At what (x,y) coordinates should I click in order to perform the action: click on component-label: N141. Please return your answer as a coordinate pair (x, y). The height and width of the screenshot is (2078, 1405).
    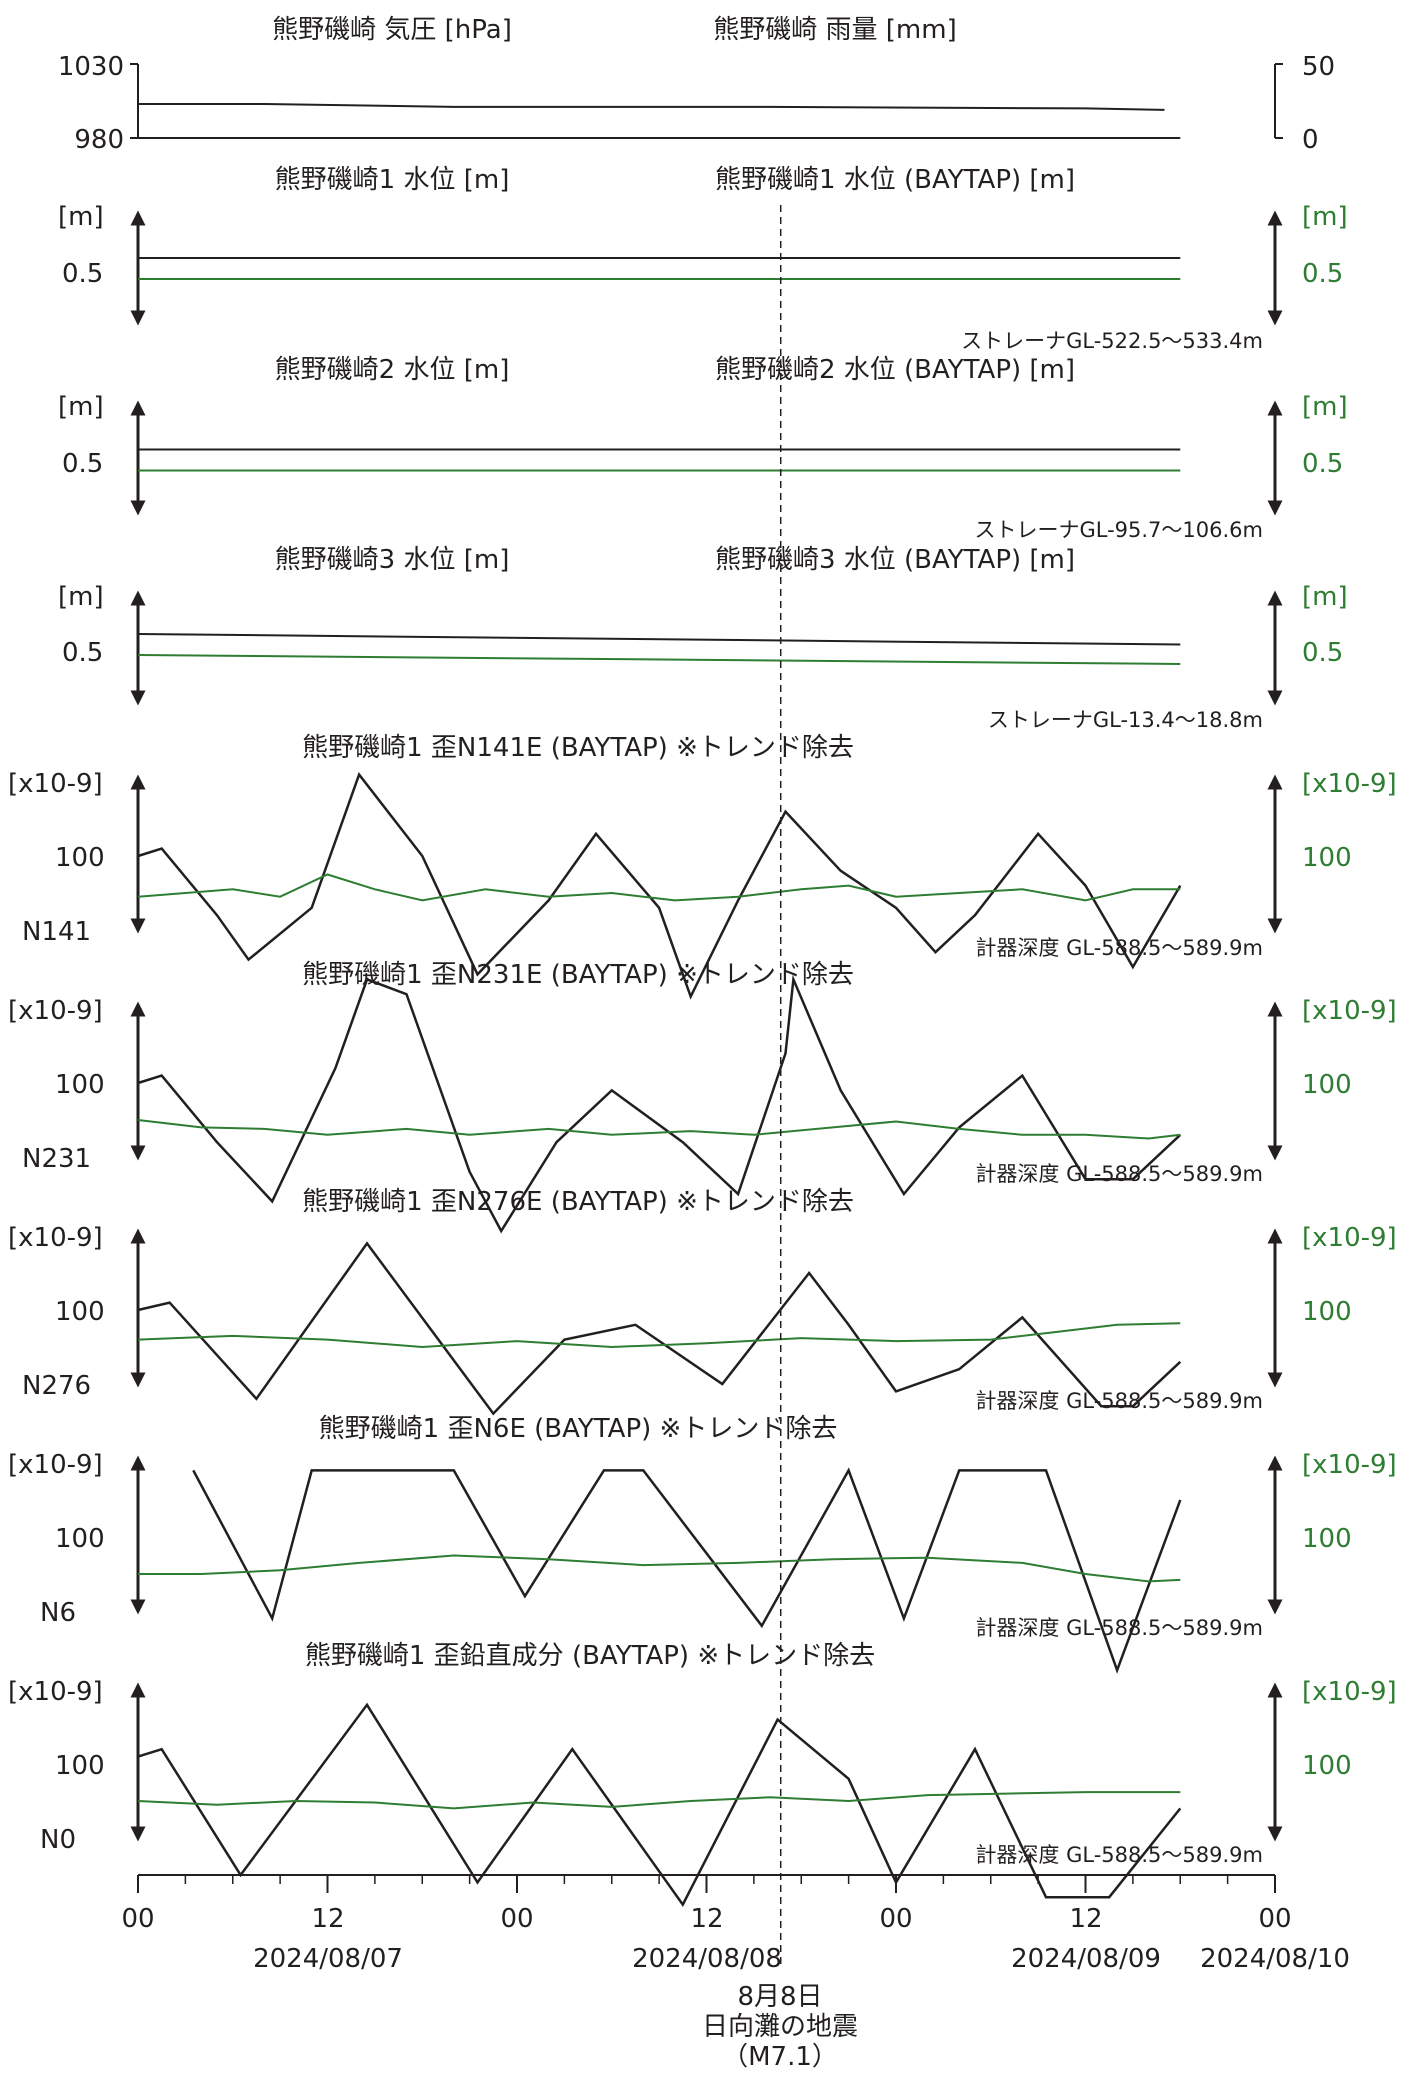
    Looking at the image, I should click on (56, 932).